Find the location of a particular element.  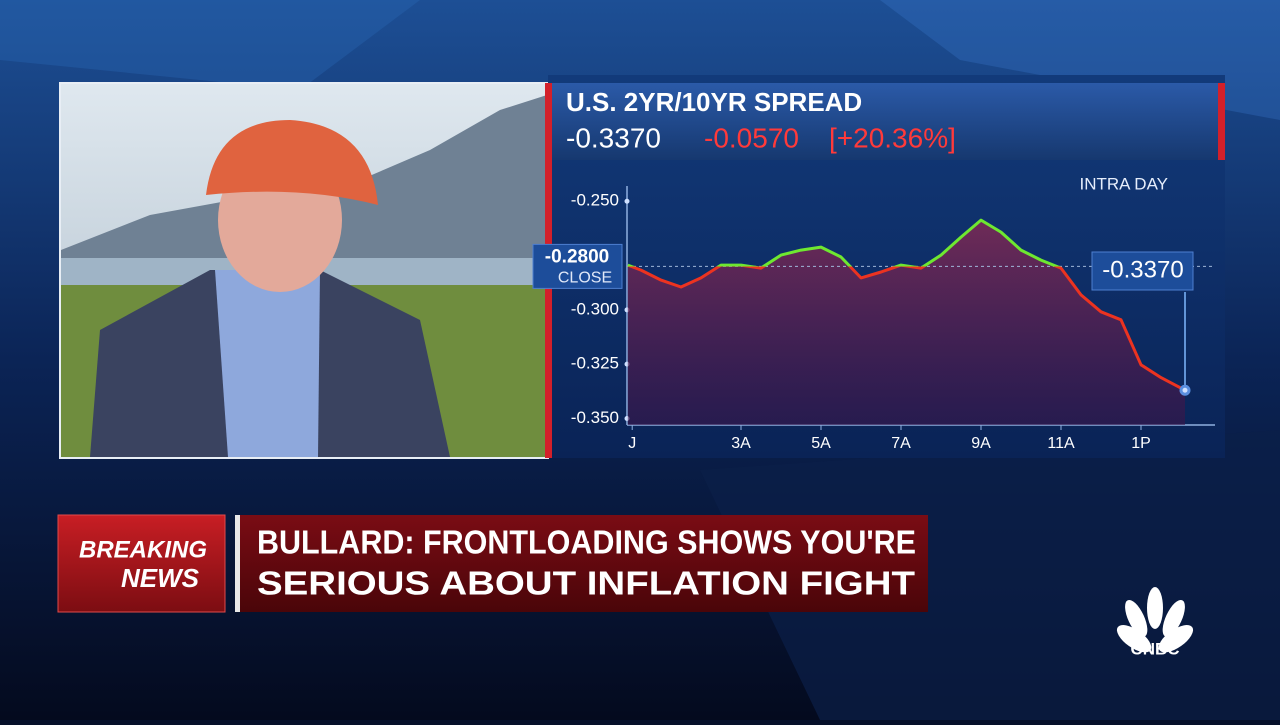

network-name: CNBC is located at coordinates (1154, 648).